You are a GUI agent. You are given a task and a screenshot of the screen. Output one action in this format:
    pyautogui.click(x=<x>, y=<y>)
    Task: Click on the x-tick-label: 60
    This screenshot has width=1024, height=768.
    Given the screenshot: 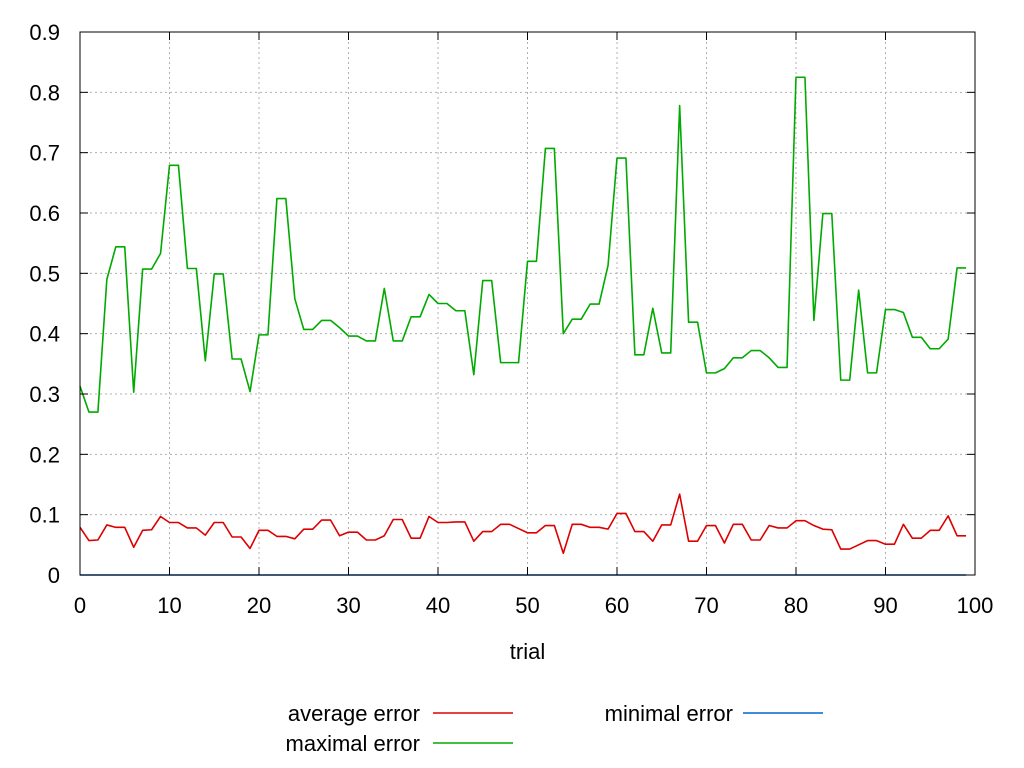 What is the action you would take?
    pyautogui.click(x=617, y=605)
    